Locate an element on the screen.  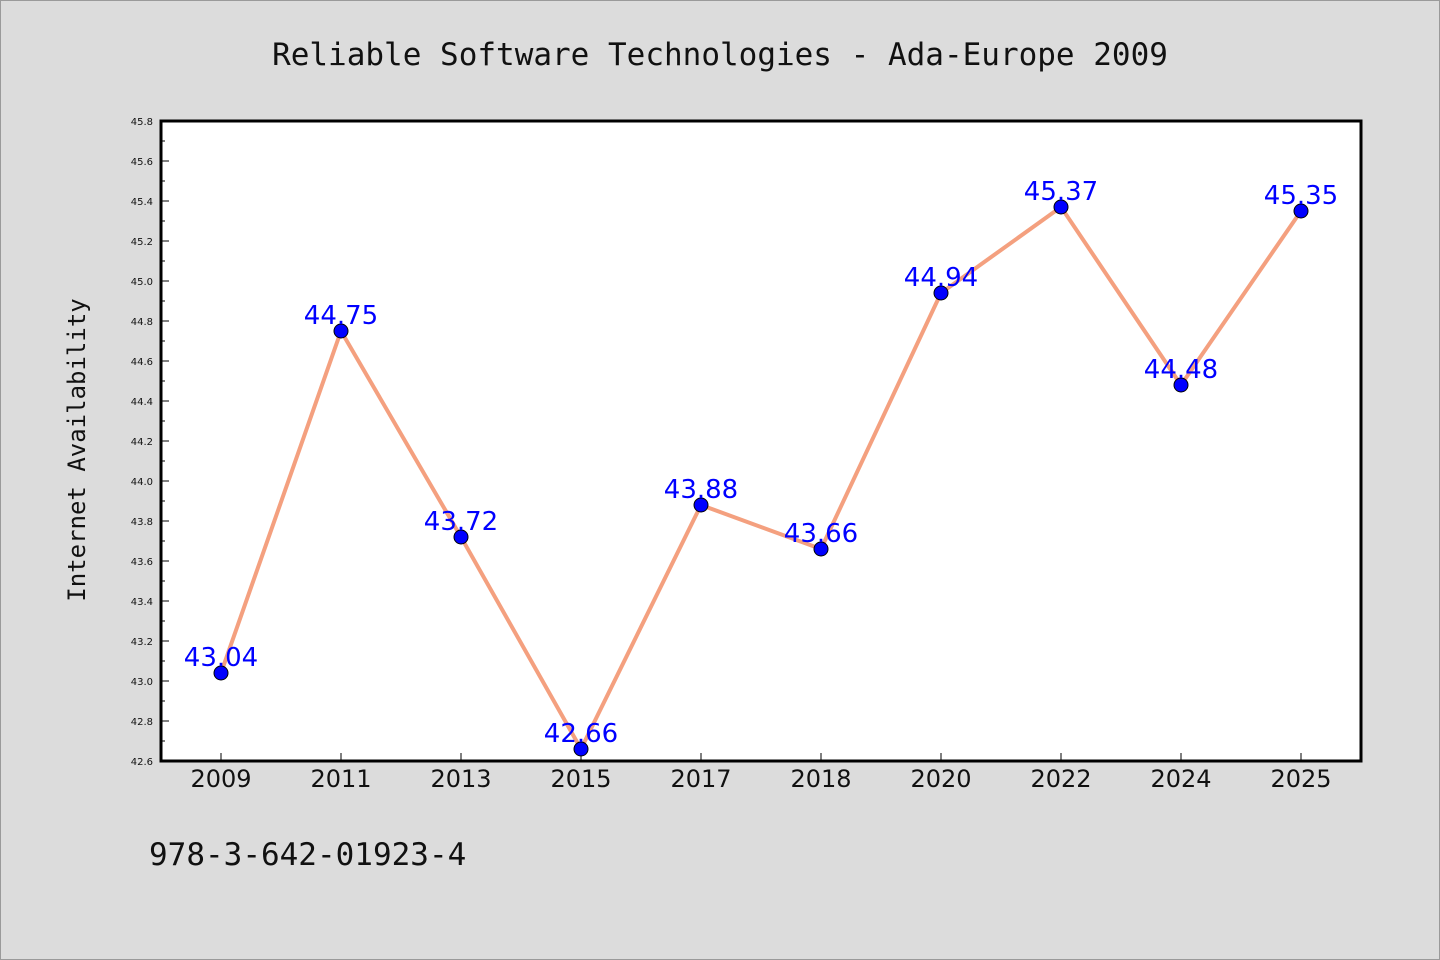
y-tick-label: 43.0 is located at coordinates (142, 682).